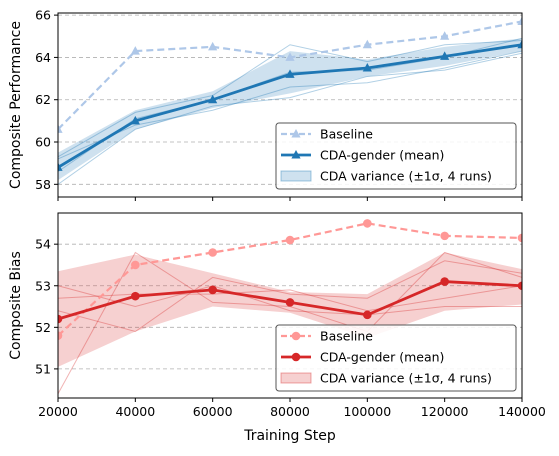 This screenshot has width=559, height=456. I want to click on y-axis-title: Composite Performance, so click(16, 105).